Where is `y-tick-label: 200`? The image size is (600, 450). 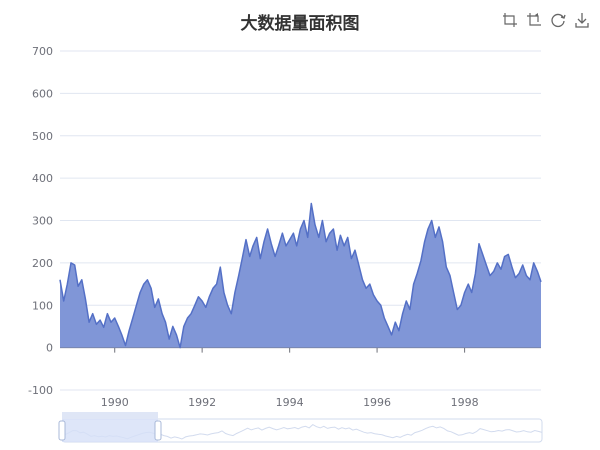
y-tick-label: 200 is located at coordinates (42, 263).